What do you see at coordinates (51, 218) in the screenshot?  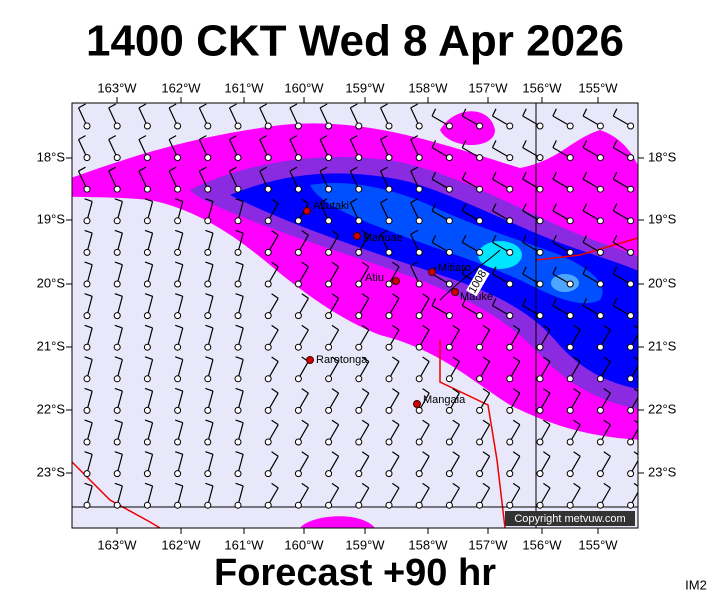 I see `lat-label: 19°S` at bounding box center [51, 218].